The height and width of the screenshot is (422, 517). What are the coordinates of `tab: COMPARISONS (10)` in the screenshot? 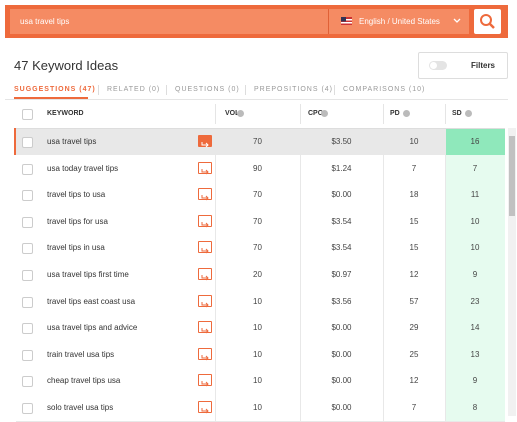 It's located at (384, 89).